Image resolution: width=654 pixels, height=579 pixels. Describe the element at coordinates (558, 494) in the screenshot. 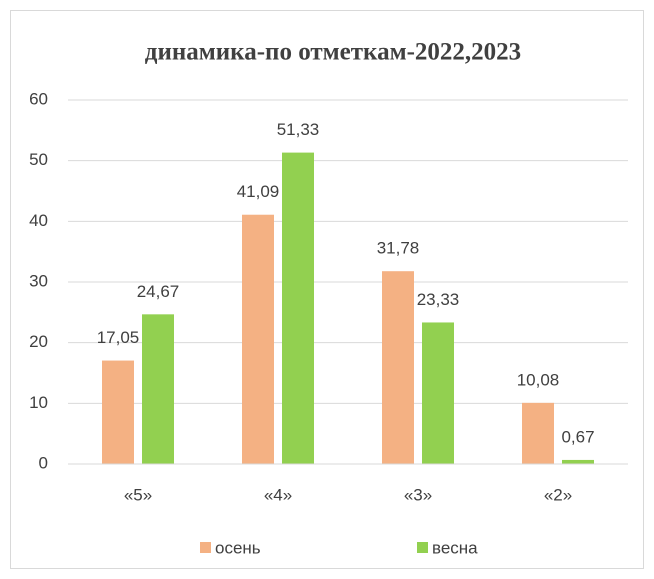

I see `x-tick-label: «2»` at that location.